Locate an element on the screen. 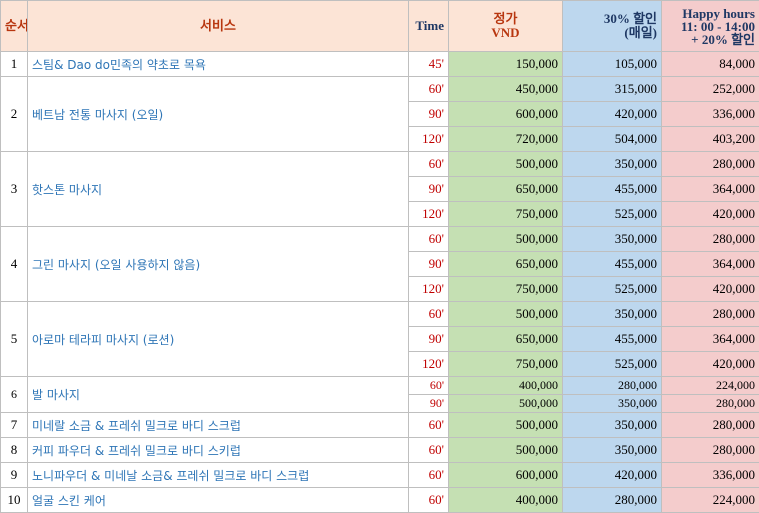  service-name: 그린 마사지 (오일 사용하지 않음) is located at coordinates (218, 264).